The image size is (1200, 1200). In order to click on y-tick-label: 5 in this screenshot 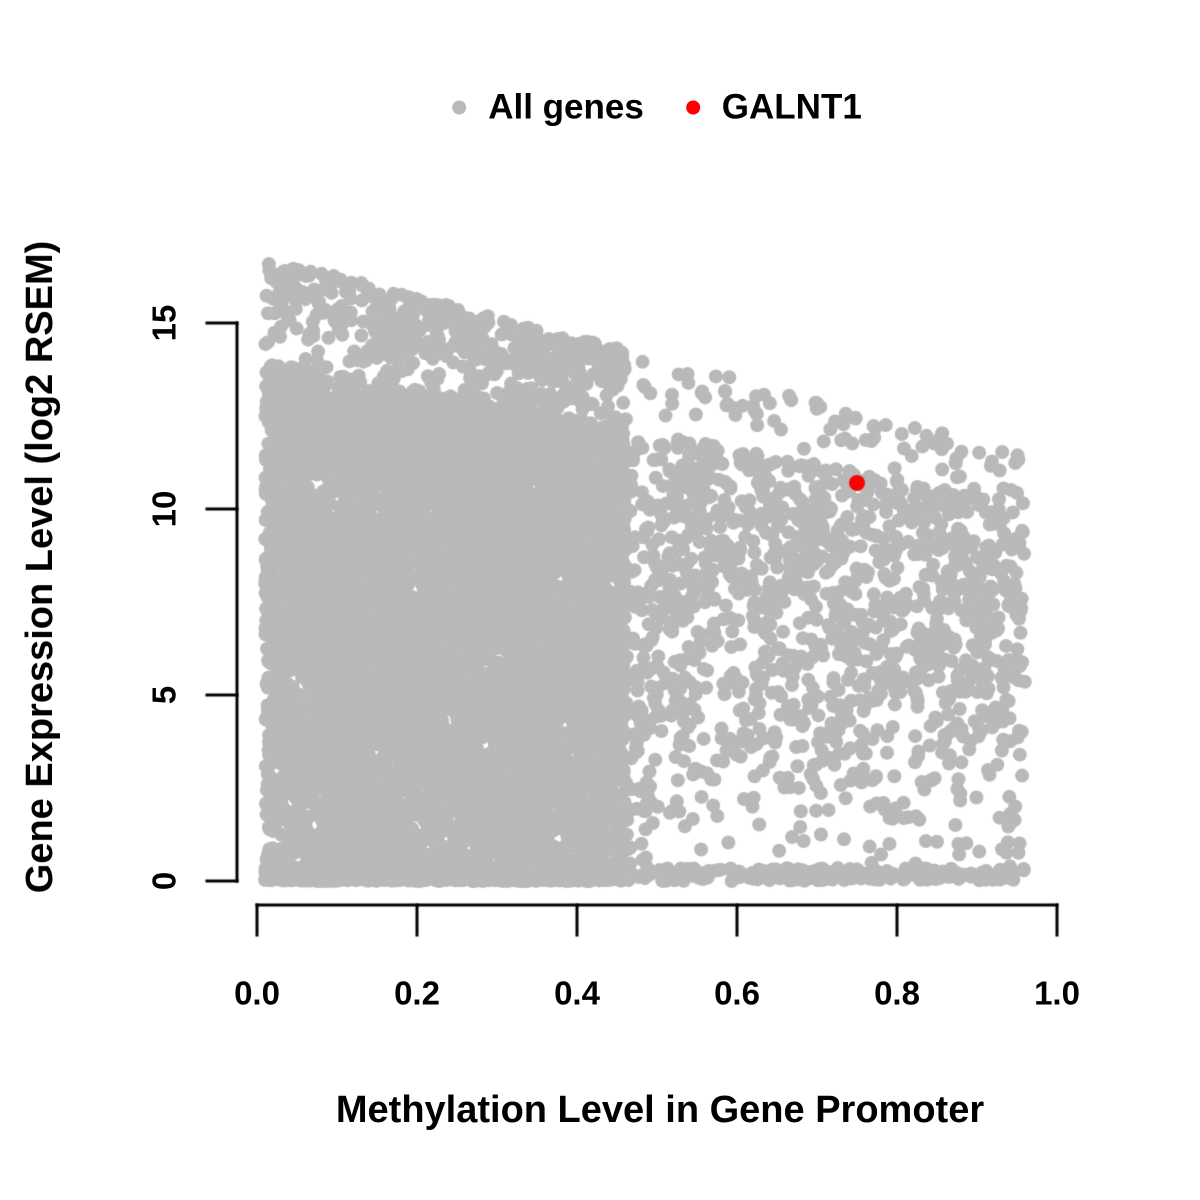, I will do `click(164, 695)`.